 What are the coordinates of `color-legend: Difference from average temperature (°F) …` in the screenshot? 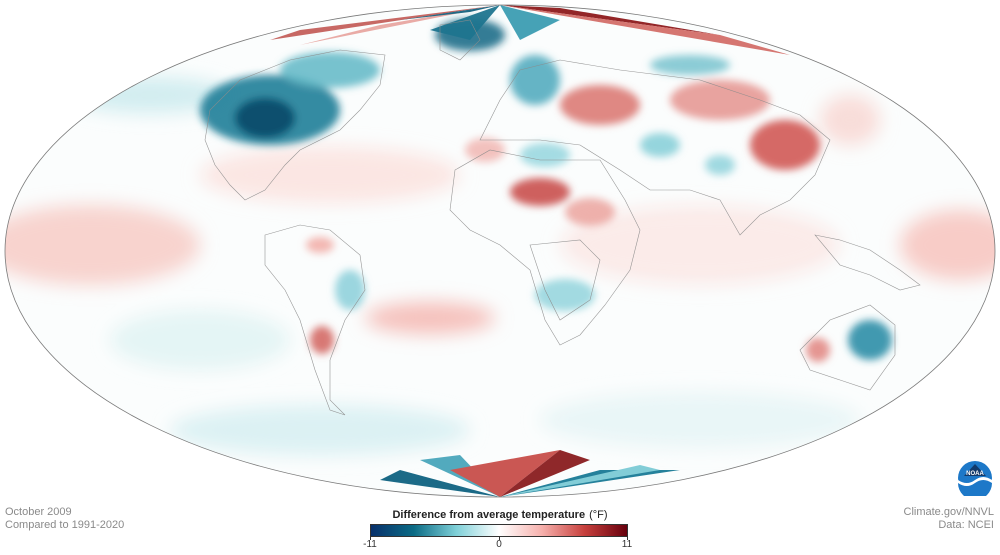 It's located at (500, 529).